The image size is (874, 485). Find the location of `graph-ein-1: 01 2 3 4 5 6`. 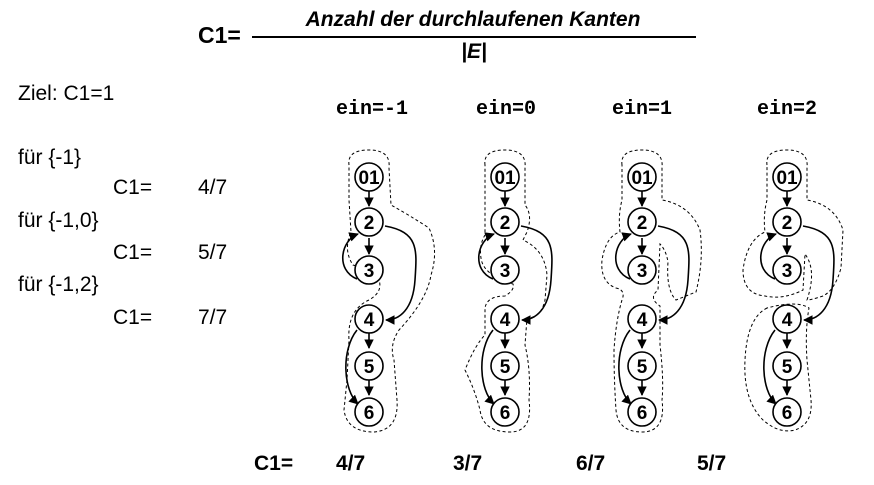

graph-ein-1: 01 2 3 4 5 6 is located at coordinates (651, 291).